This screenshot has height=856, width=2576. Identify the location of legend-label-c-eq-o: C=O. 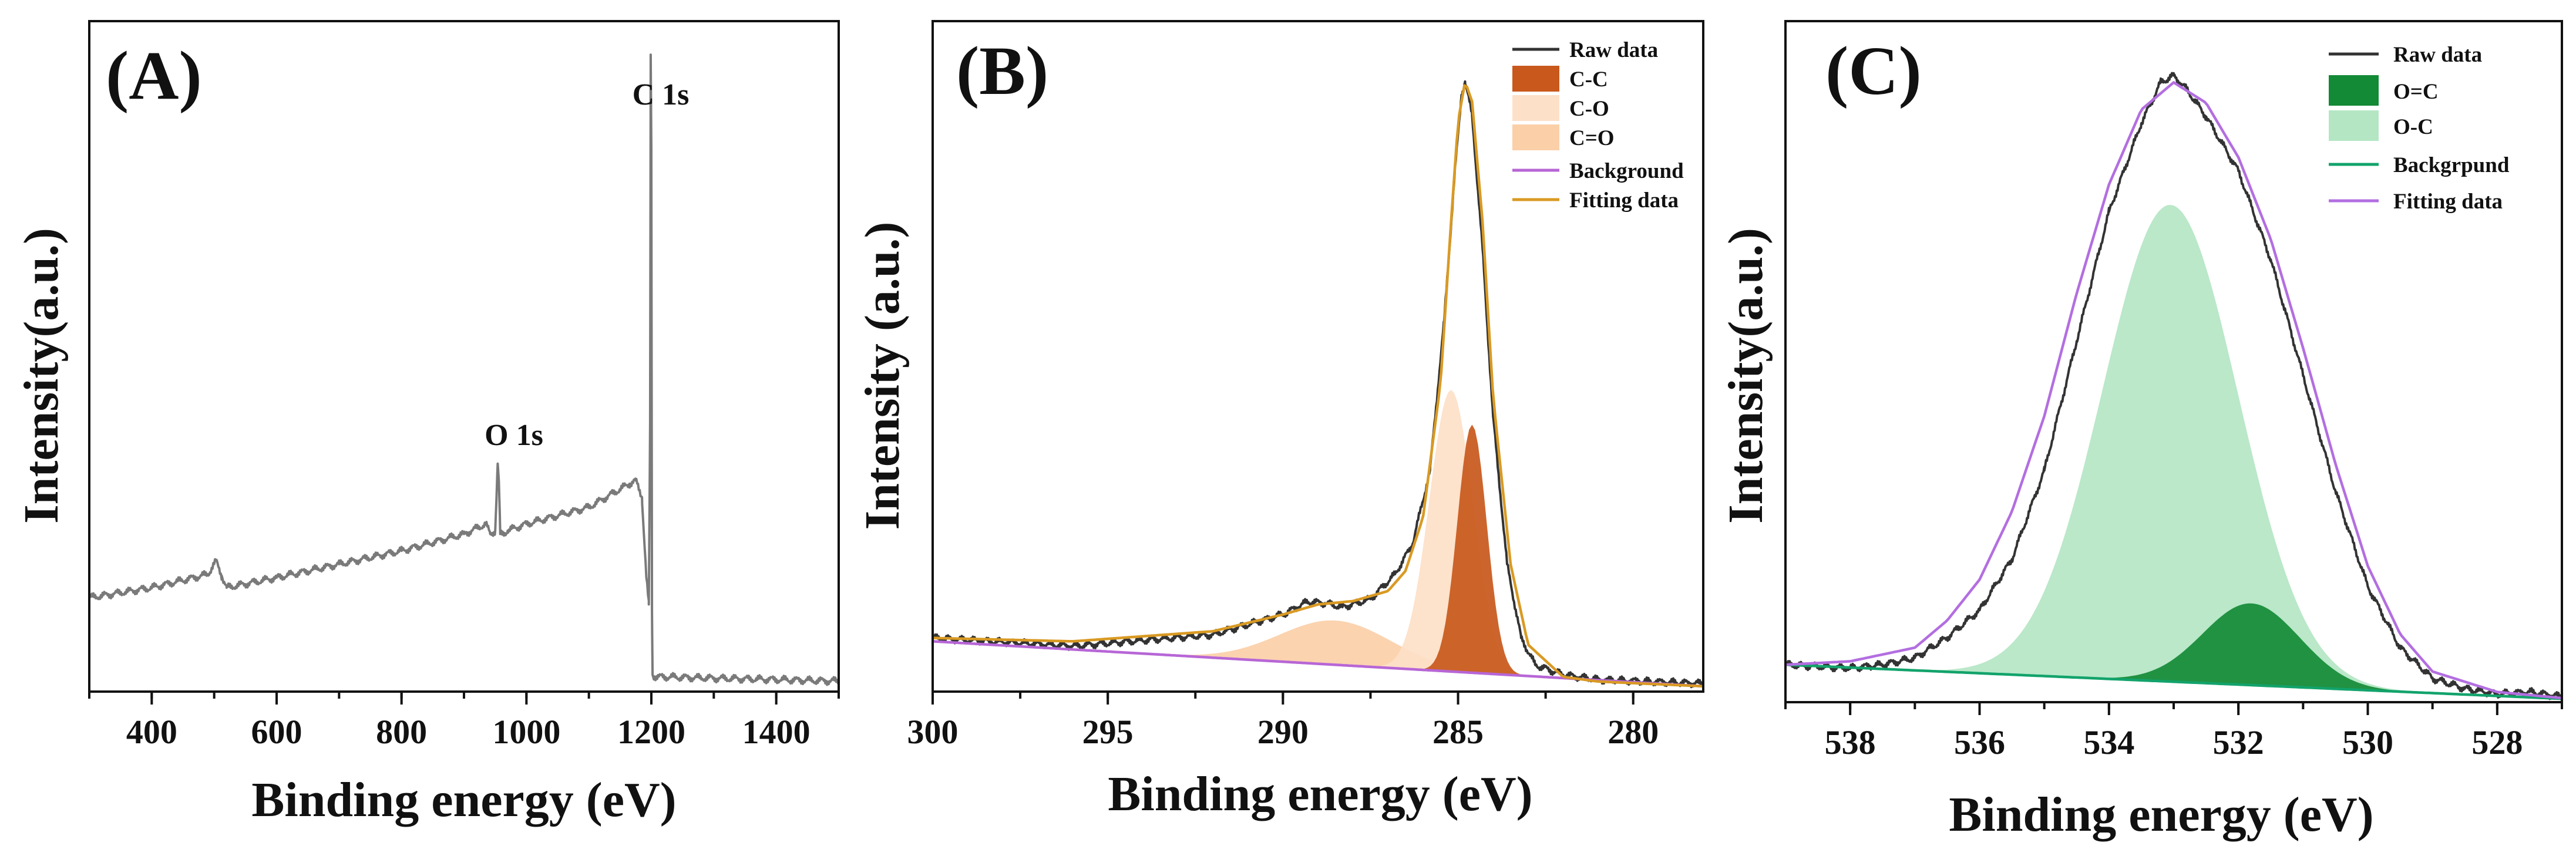
(1592, 138).